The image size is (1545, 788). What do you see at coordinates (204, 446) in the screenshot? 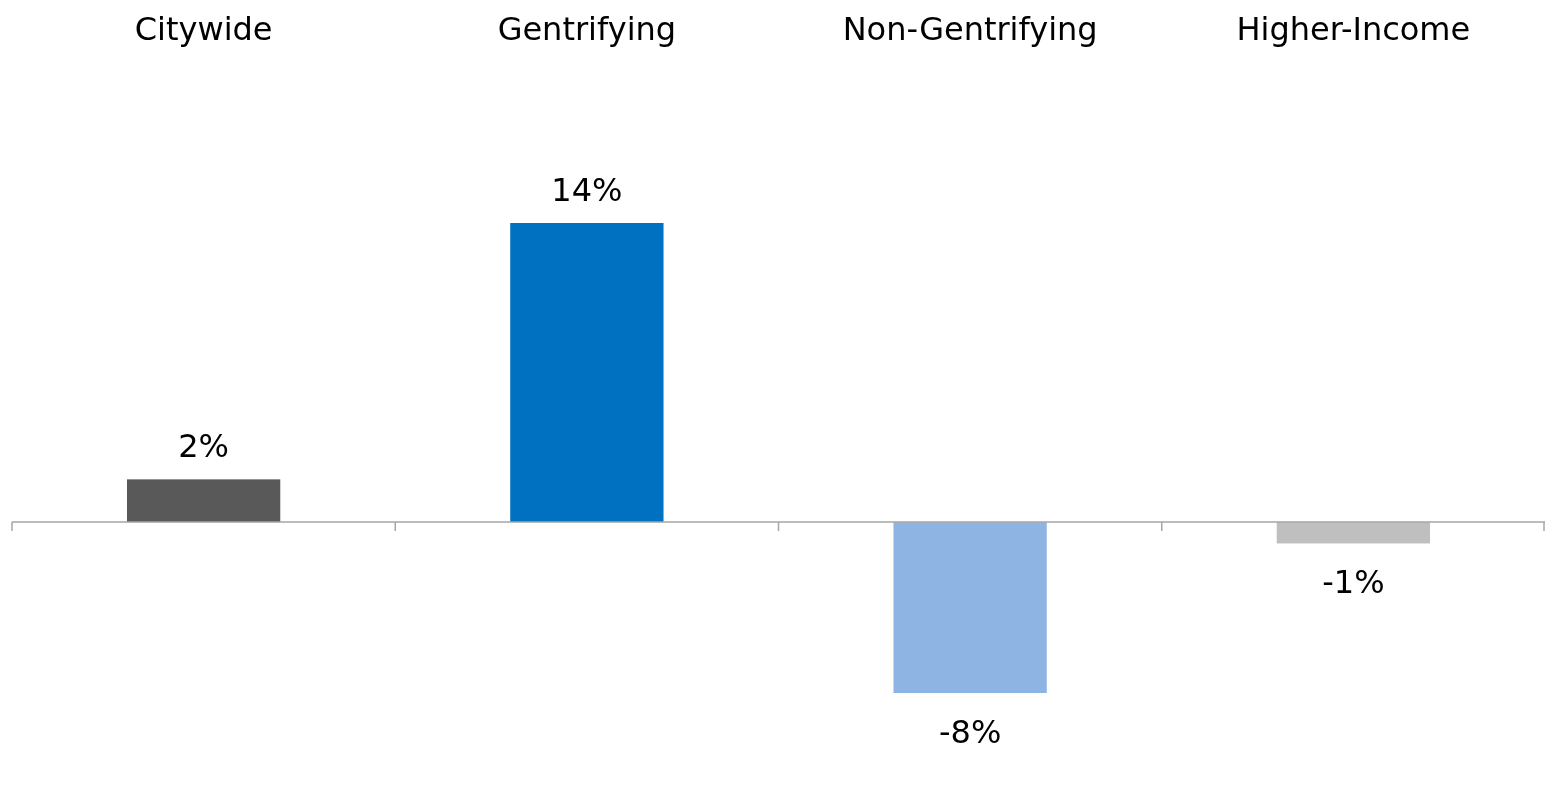
I see `data-label: 2%` at bounding box center [204, 446].